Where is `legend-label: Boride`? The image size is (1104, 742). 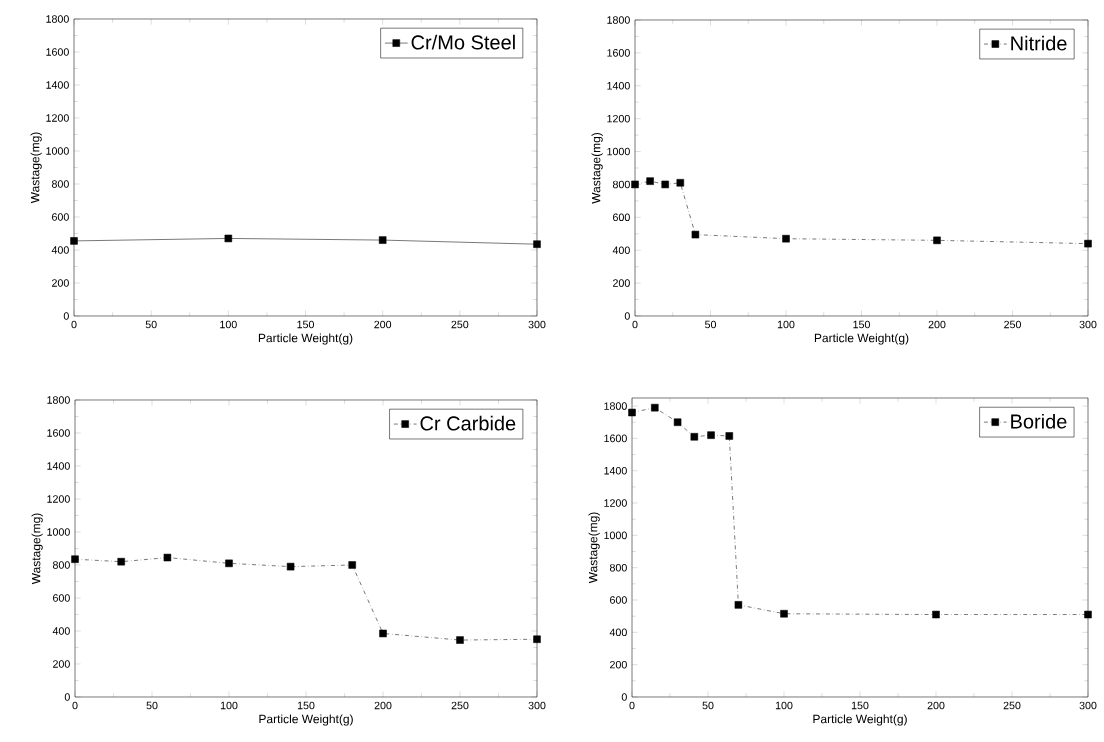
legend-label: Boride is located at coordinates (1039, 421).